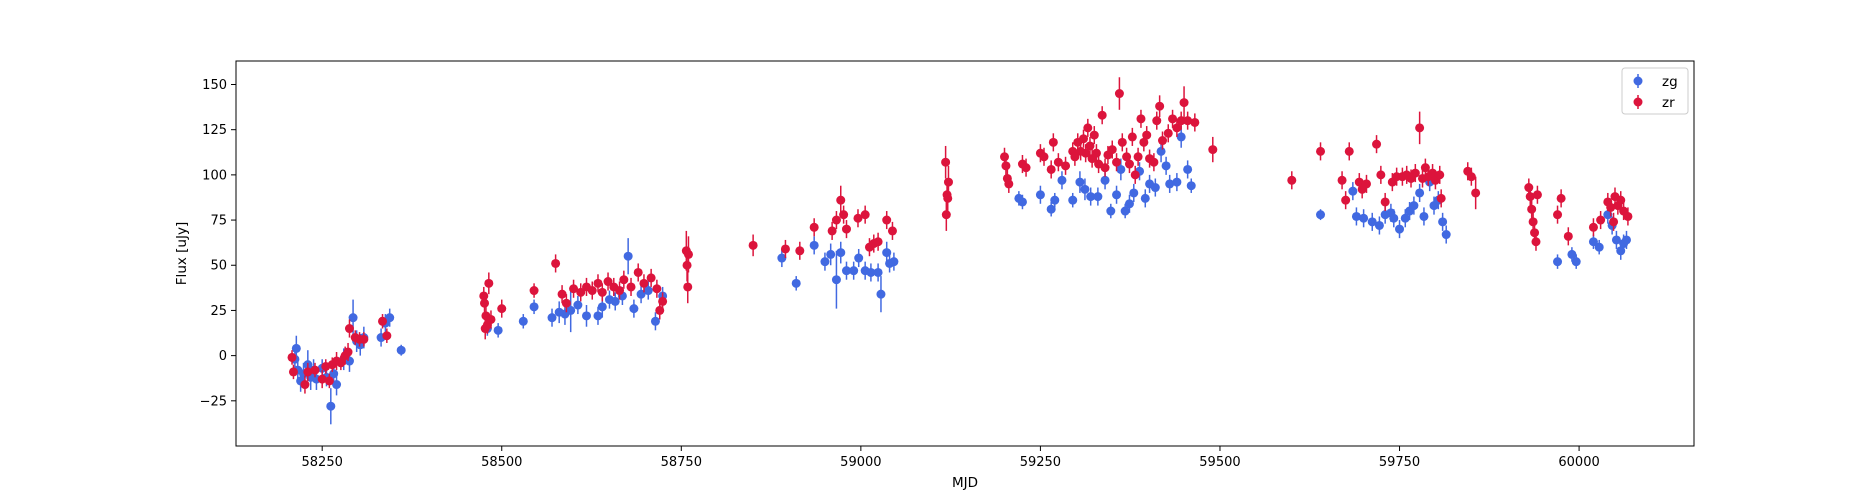 This screenshot has height=504, width=1875. I want to click on y-tick-label: 150, so click(214, 85).